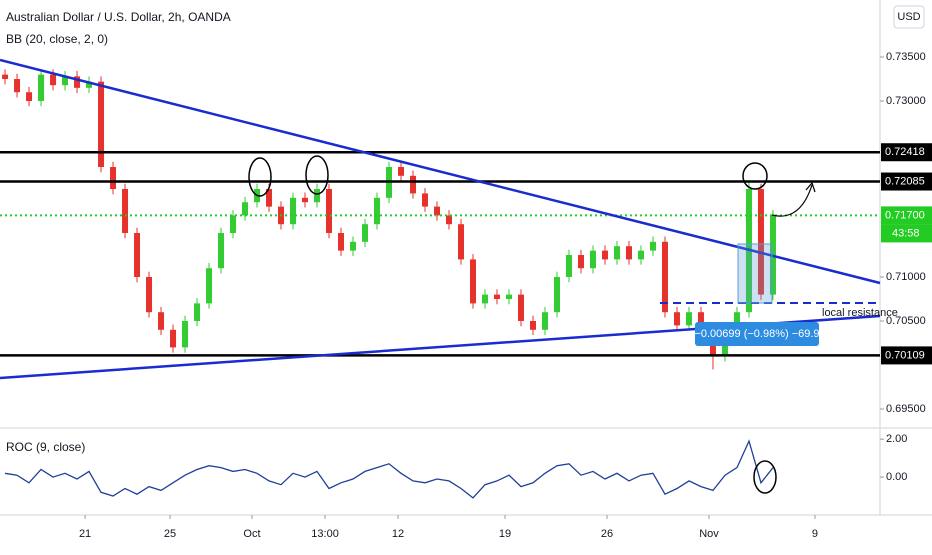  I want to click on currency-box, so click(909, 17).